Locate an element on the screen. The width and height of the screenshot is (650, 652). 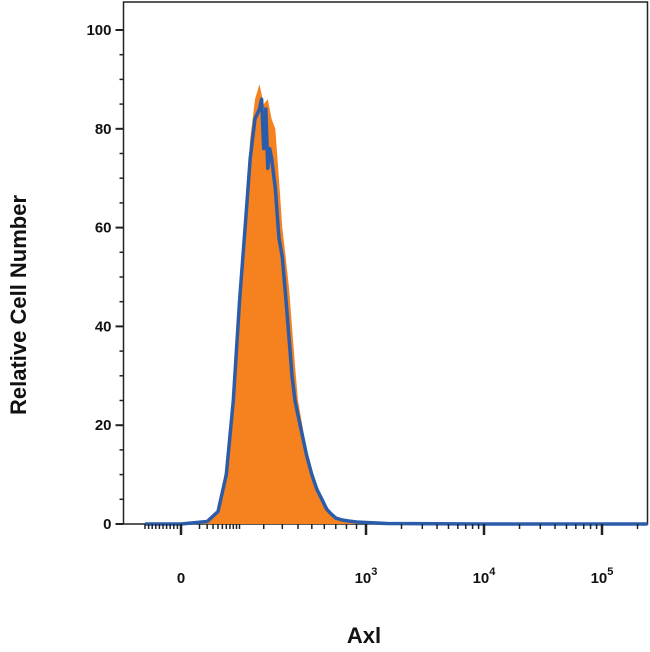
x-tick-label-3: 10⁵ is located at coordinates (602, 576).